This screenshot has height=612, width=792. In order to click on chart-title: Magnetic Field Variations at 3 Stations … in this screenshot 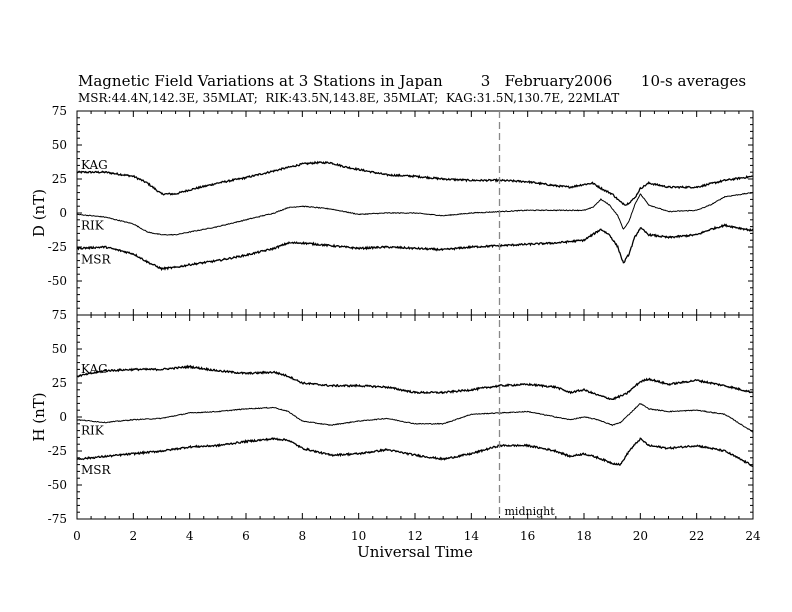, I will do `click(412, 81)`.